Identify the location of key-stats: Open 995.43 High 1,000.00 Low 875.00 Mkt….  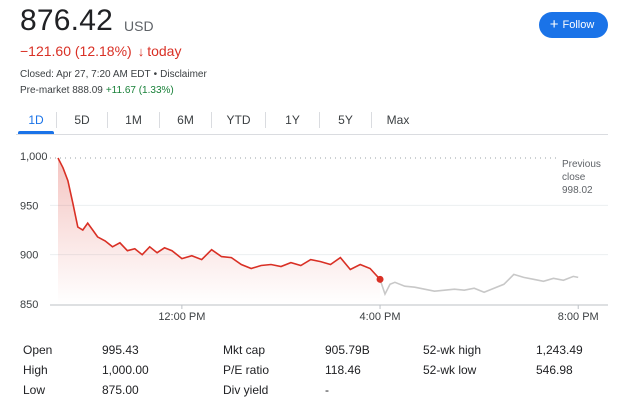
(315, 369).